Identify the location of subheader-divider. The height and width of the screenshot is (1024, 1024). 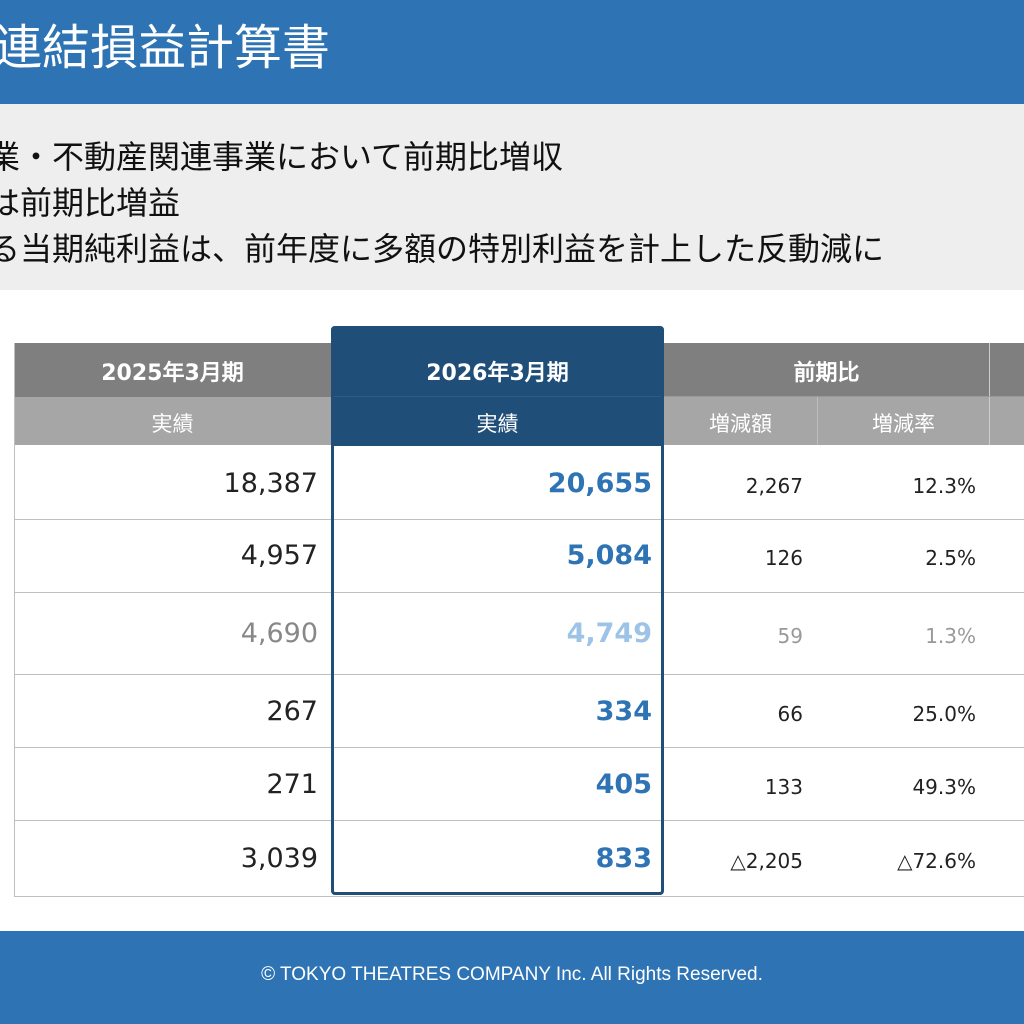
(817, 421).